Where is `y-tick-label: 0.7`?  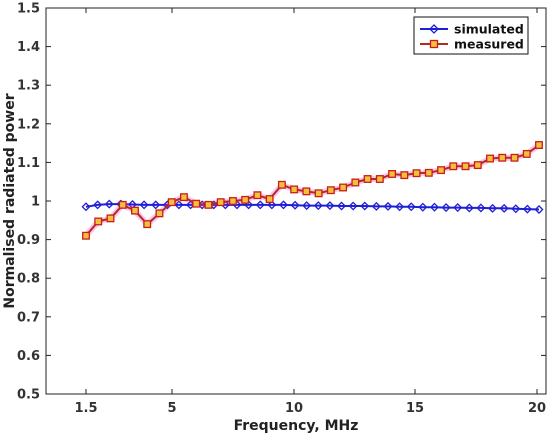 y-tick-label: 0.7 is located at coordinates (28, 317).